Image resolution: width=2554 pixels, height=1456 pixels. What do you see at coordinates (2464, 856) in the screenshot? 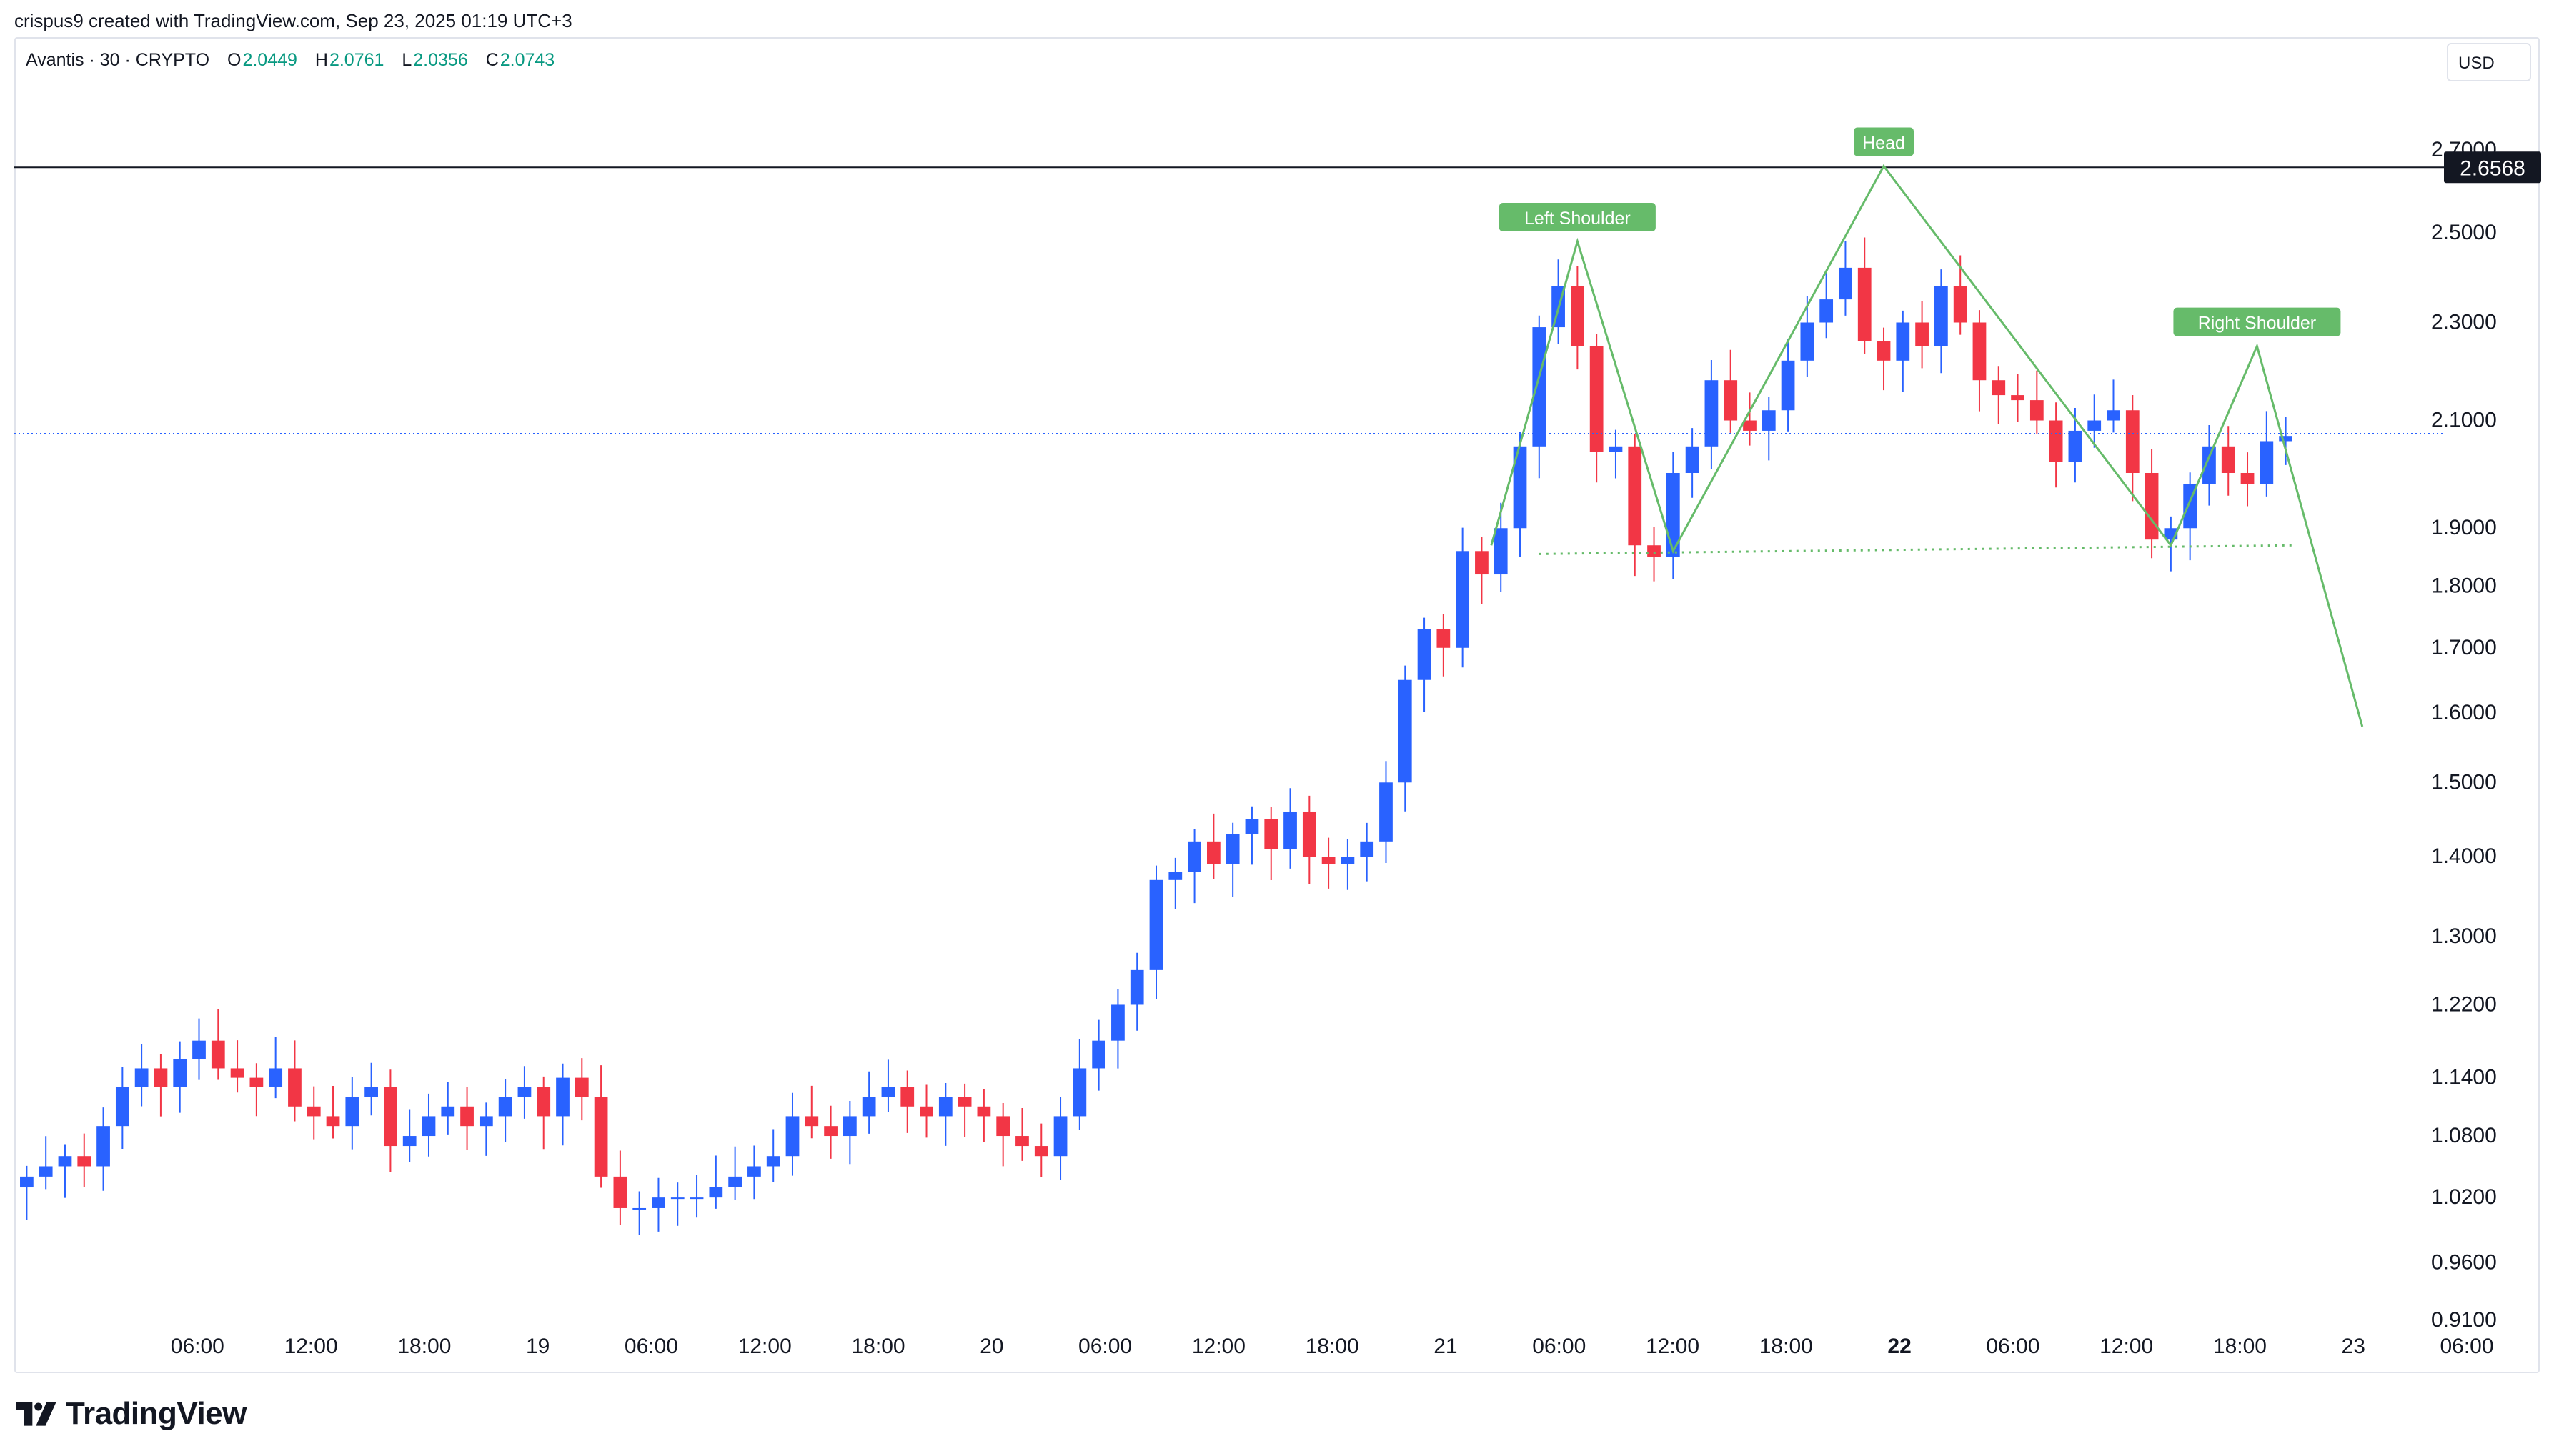
I see `y-tick-label: 1.4000` at bounding box center [2464, 856].